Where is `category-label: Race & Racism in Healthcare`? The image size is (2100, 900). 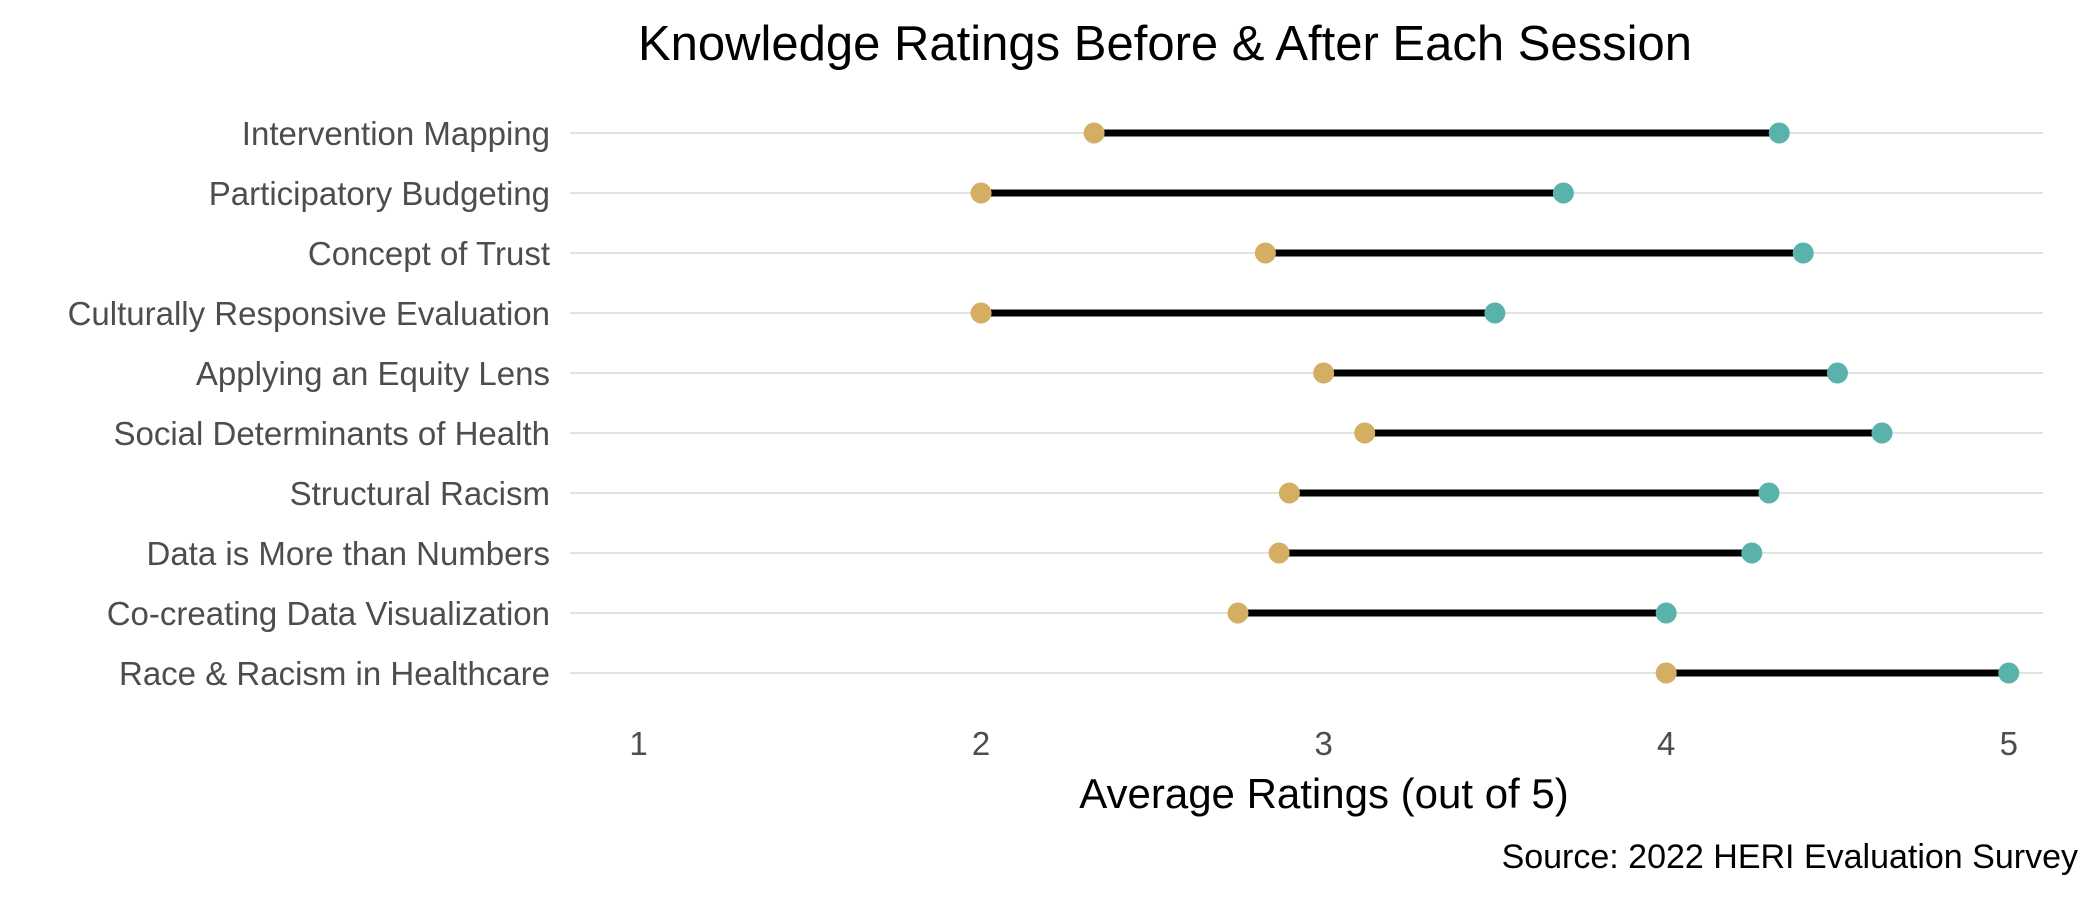
category-label: Race & Racism in Healthcare is located at coordinates (334, 673).